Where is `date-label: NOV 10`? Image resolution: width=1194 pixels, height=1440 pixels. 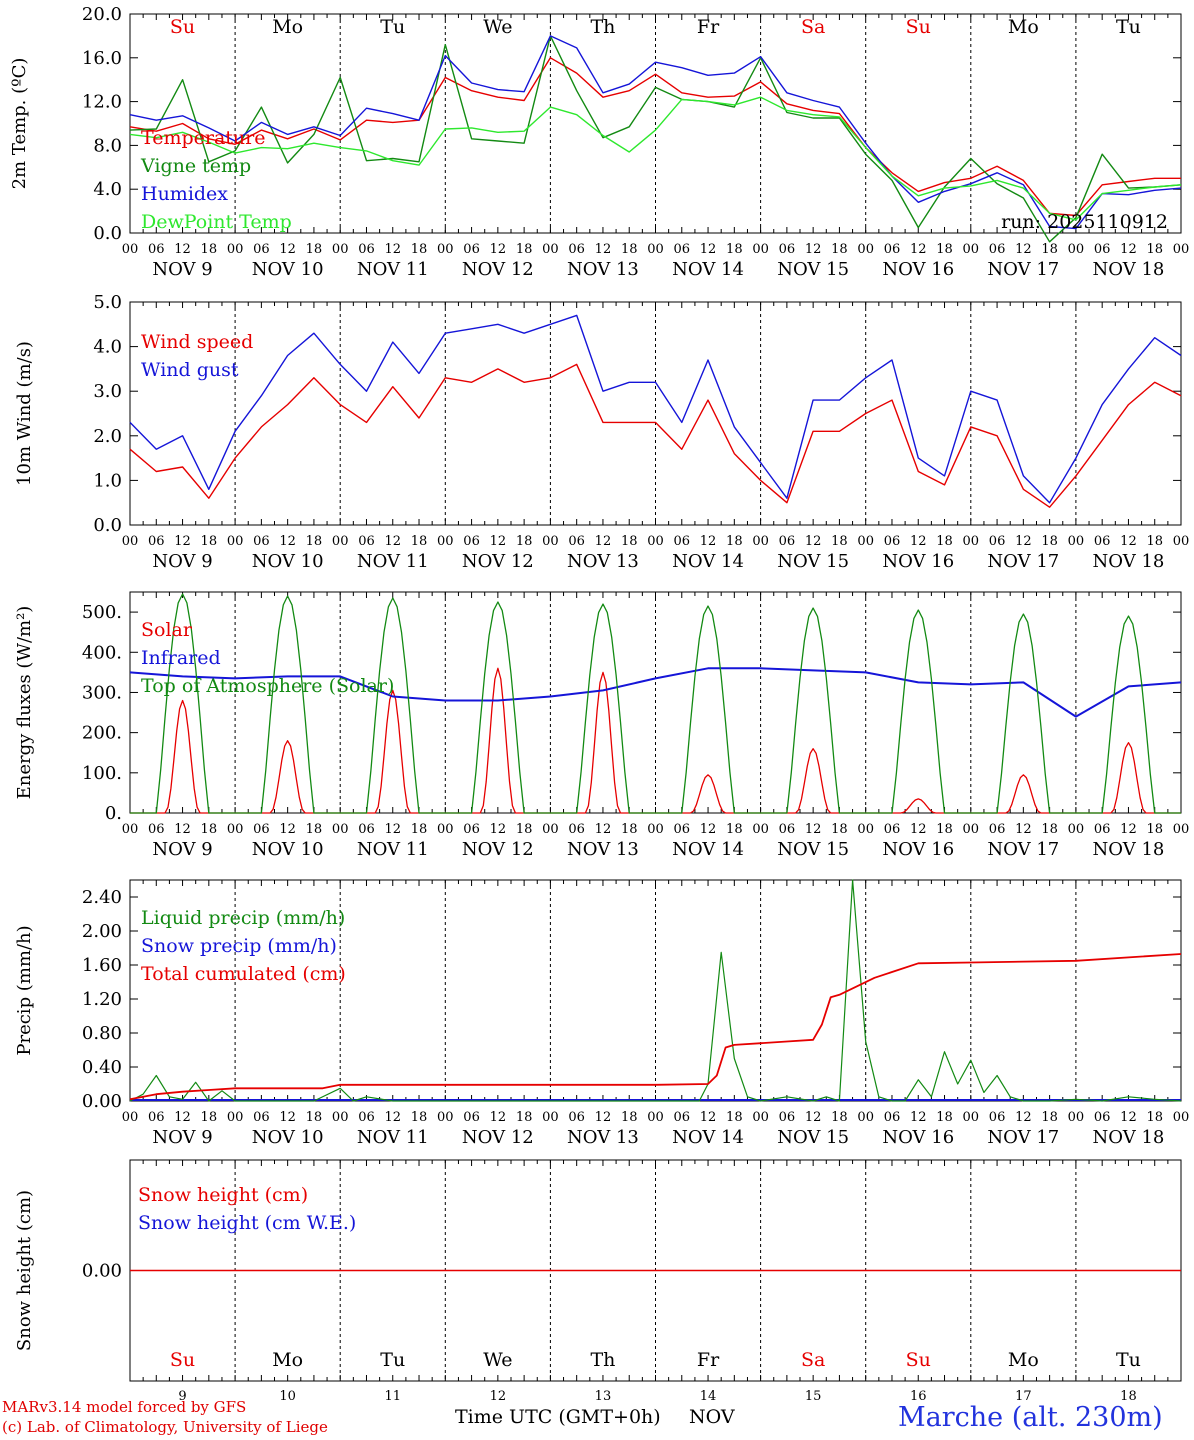 date-label: NOV 10 is located at coordinates (288, 849).